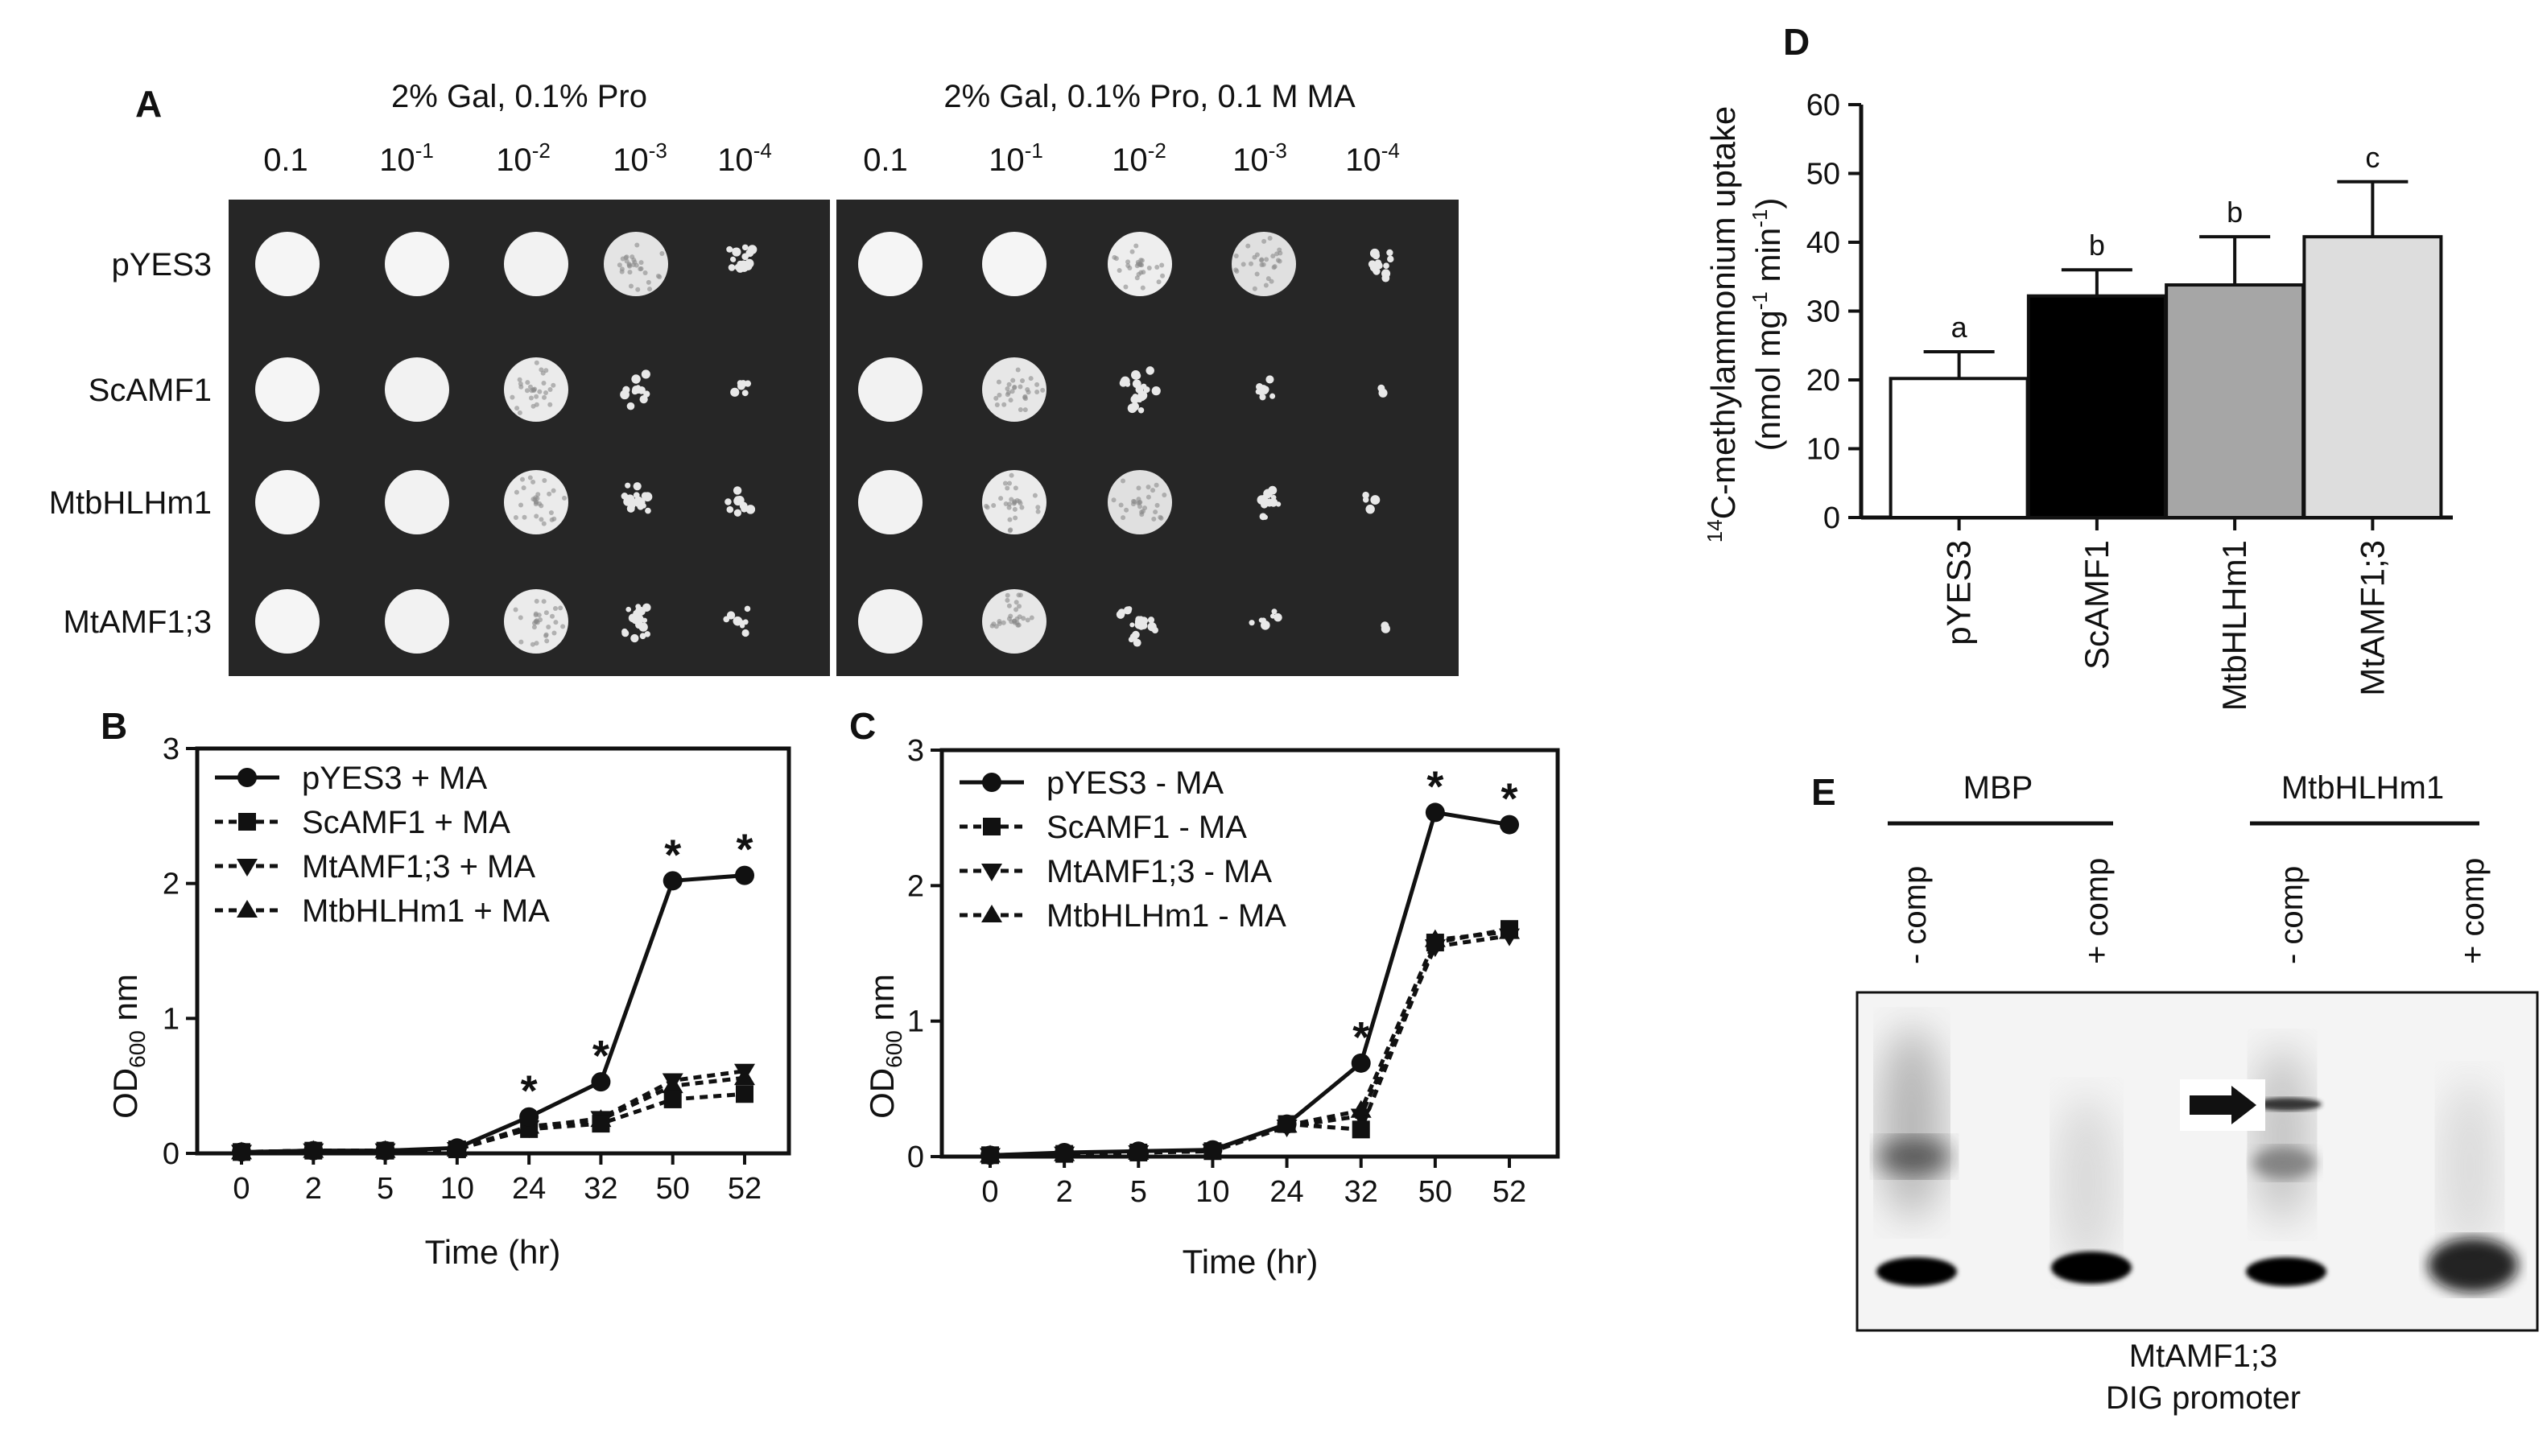  I want to click on spot-right-r3-c2, so click(1137, 626).